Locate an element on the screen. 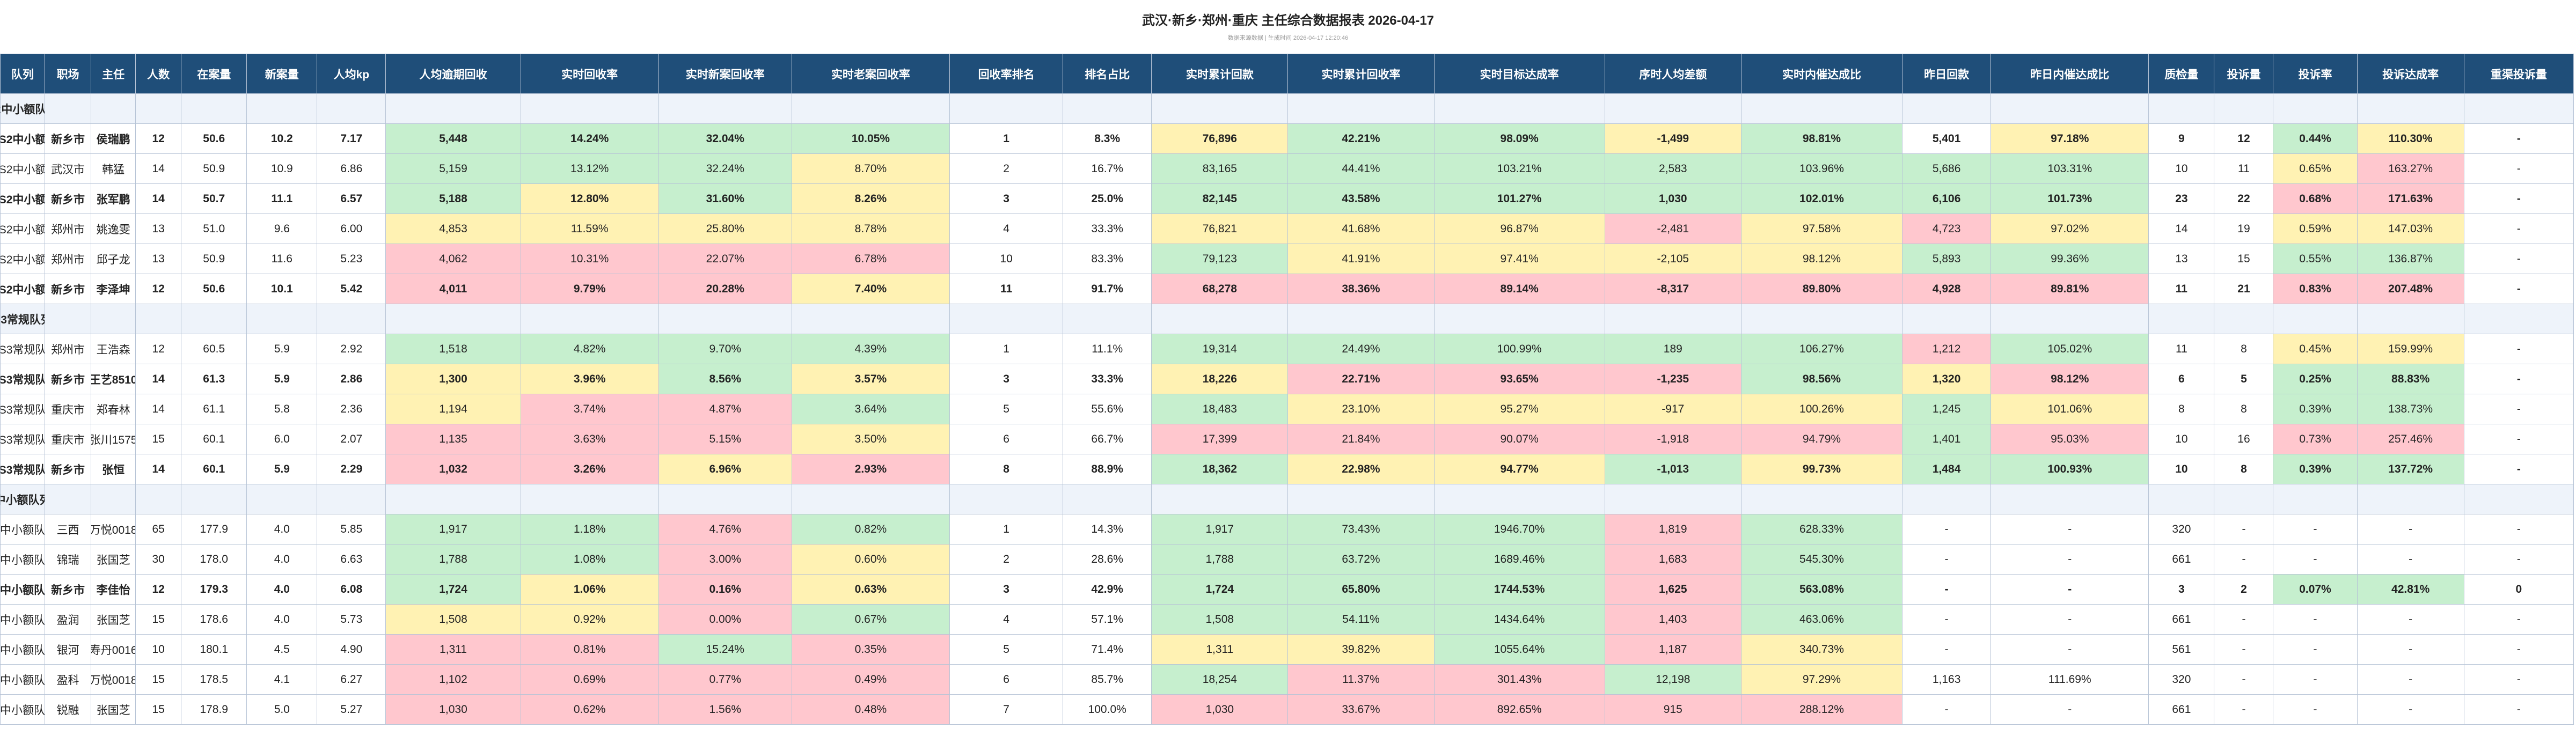  cell-text: 张军鹏 is located at coordinates (113, 199).